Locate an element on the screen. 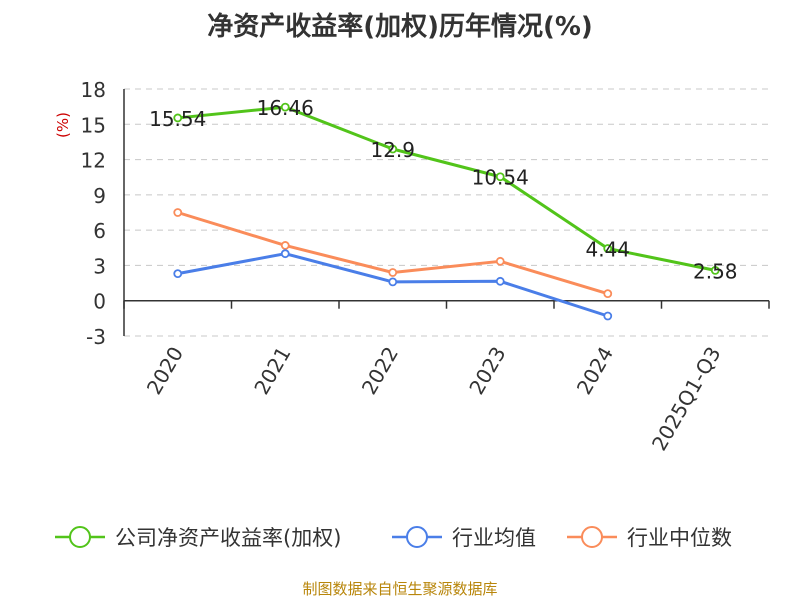  y-tick-label: 15 is located at coordinates (93, 125).